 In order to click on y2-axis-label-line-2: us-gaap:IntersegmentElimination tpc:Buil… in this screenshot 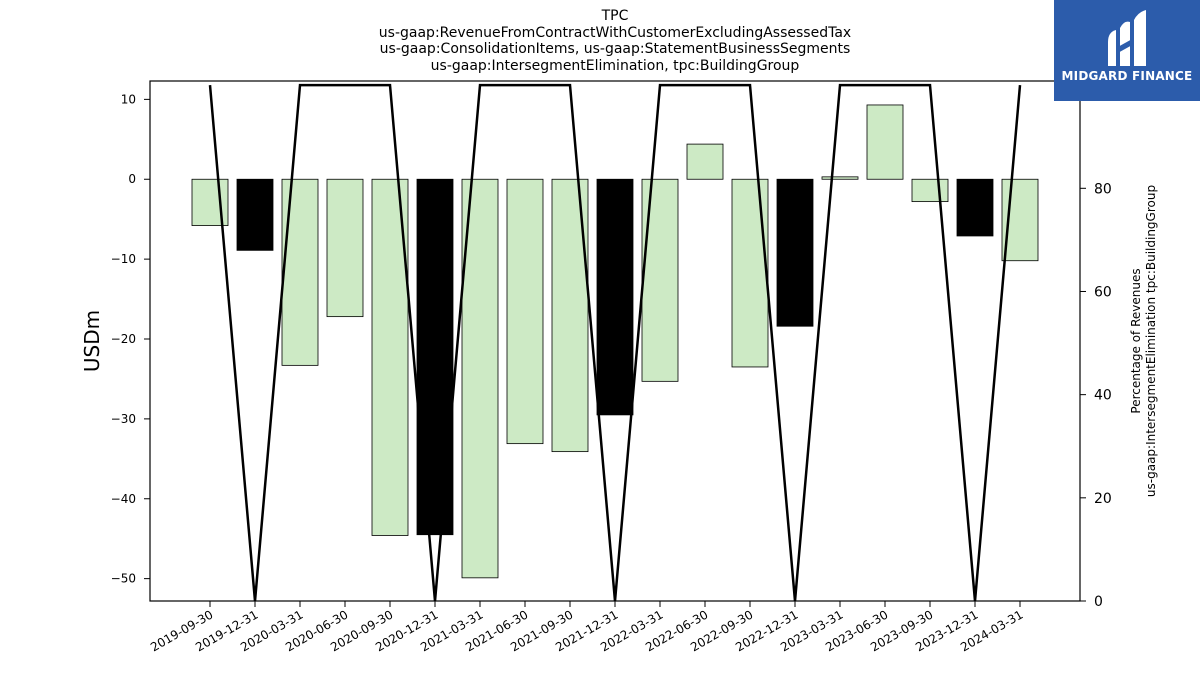, I will do `click(1151, 341)`.